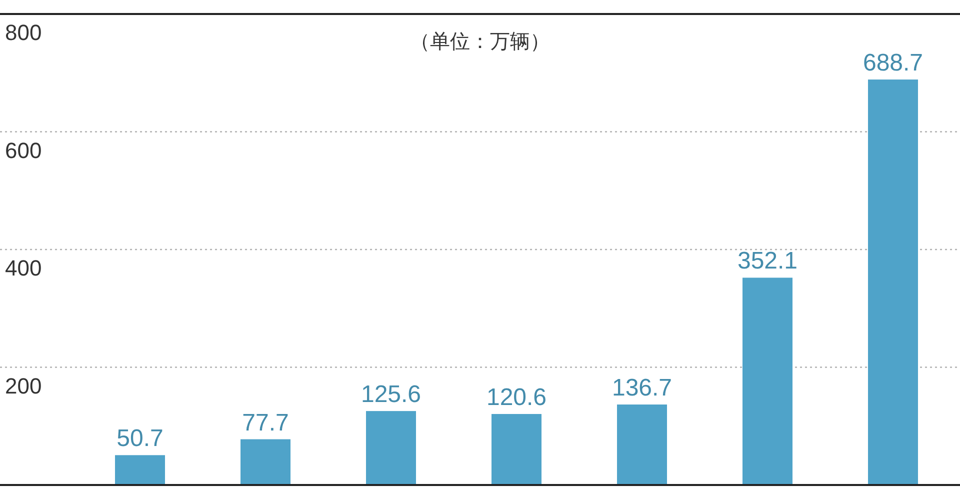 The image size is (960, 489). Describe the element at coordinates (642, 388) in the screenshot. I see `data-label: 136.7` at that location.